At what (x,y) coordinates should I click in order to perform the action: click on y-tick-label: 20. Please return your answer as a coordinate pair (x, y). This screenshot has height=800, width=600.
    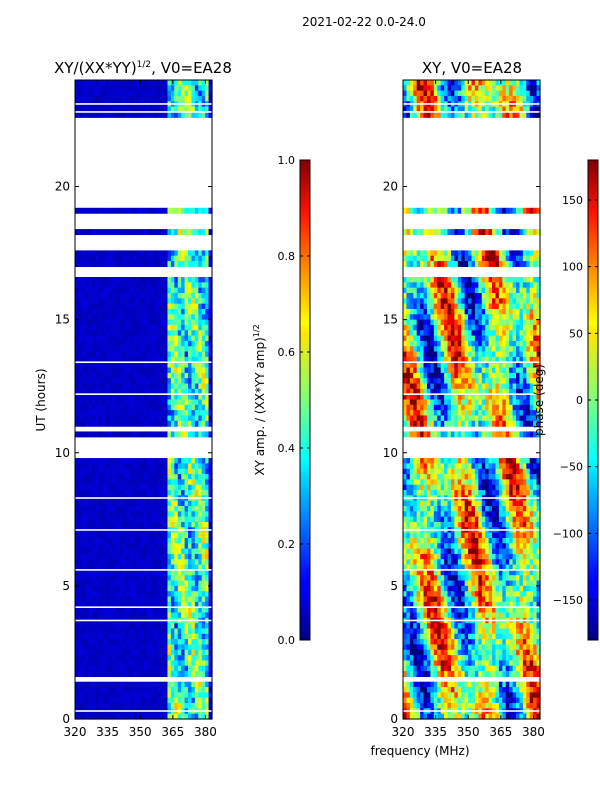
    Looking at the image, I should click on (62, 187).